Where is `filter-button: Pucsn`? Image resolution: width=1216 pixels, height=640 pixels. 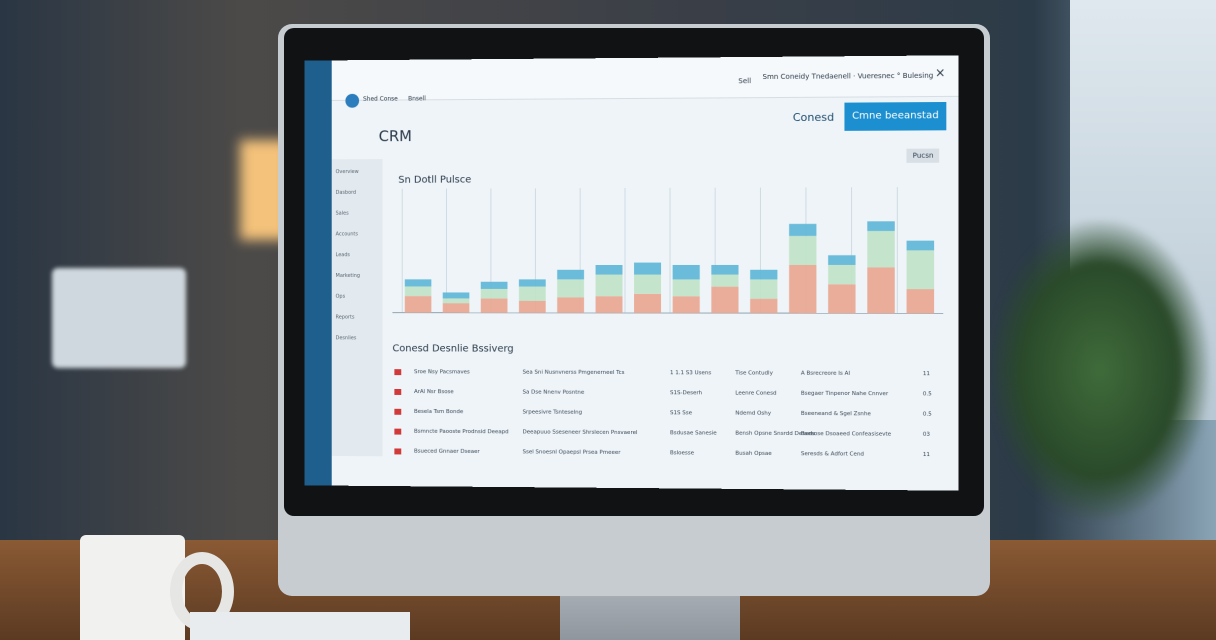 filter-button: Pucsn is located at coordinates (923, 155).